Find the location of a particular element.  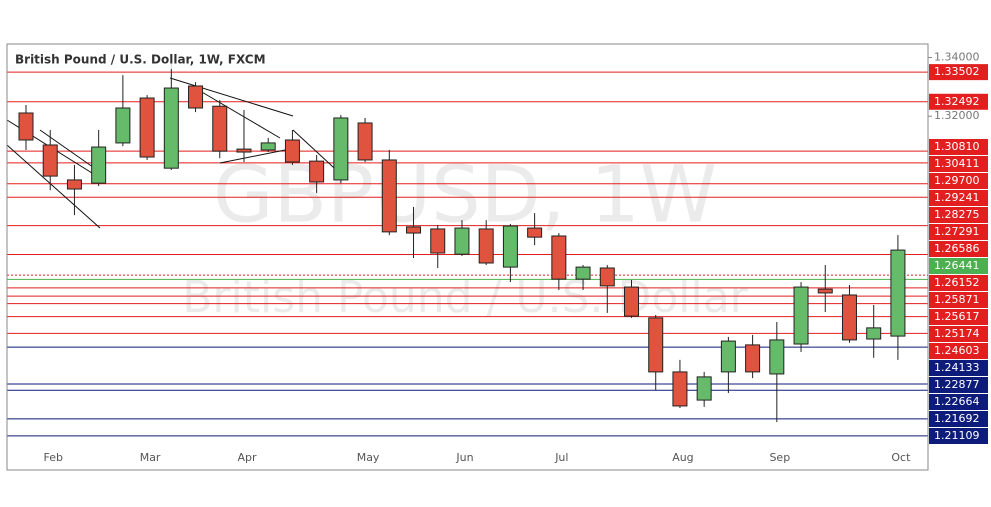

price-label: 1.26441 is located at coordinates (957, 265).